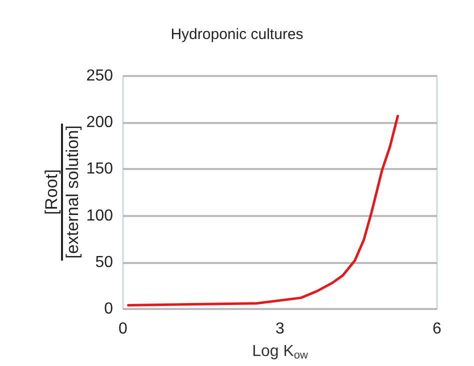 The image size is (474, 366). Describe the element at coordinates (109, 309) in the screenshot. I see `y-tick-label: 0` at that location.